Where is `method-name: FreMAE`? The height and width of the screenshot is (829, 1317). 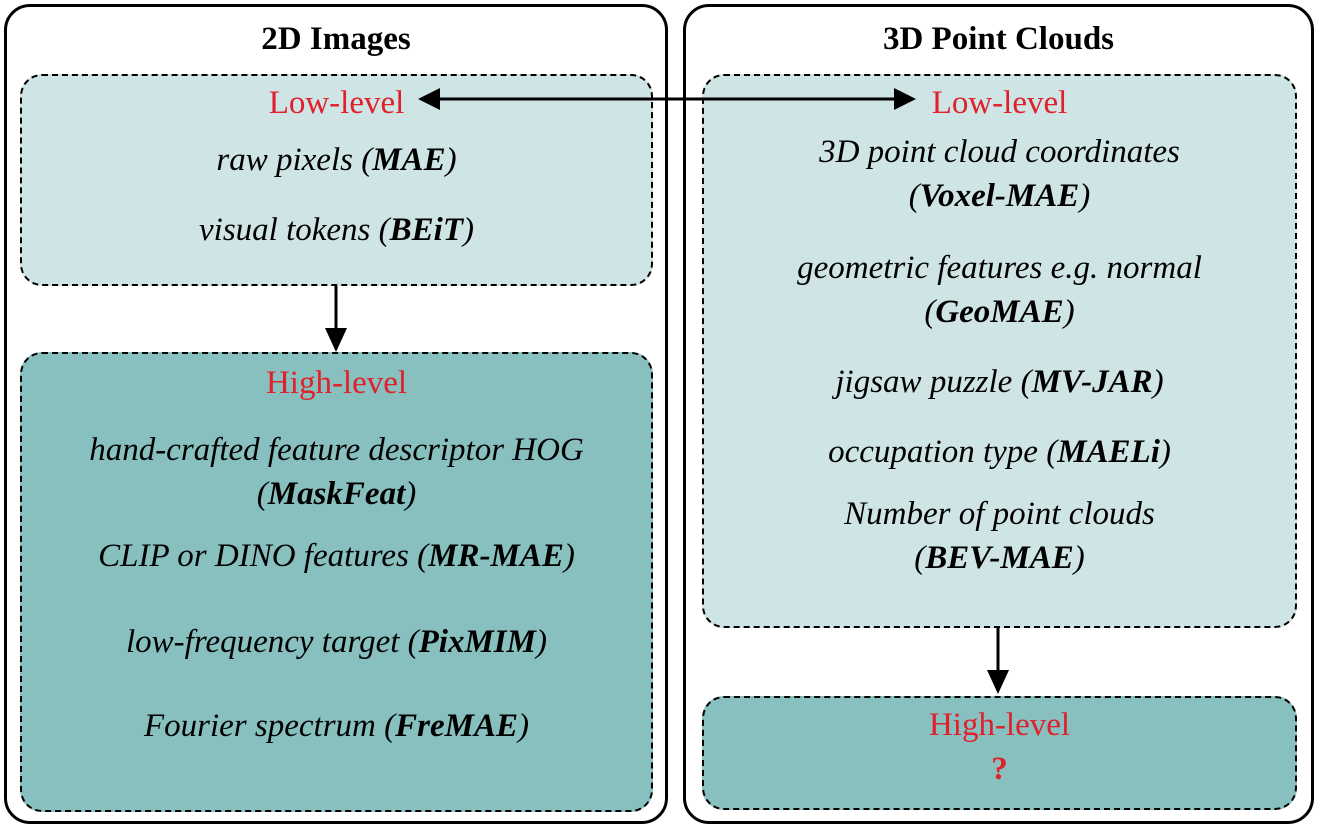
method-name: FreMAE is located at coordinates (456, 726).